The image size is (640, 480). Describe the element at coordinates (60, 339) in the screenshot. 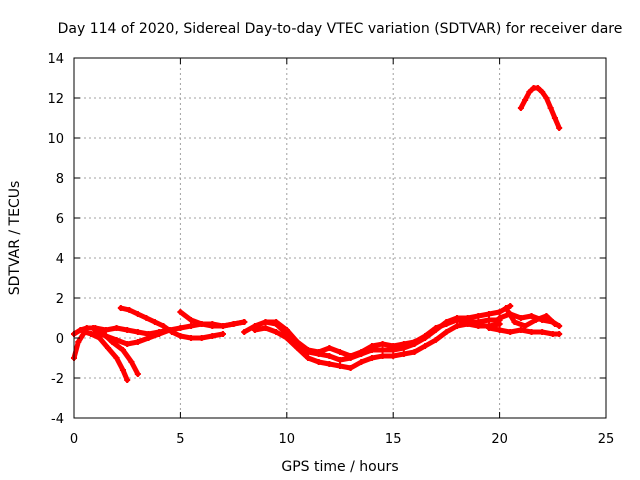

I see `y-tick-label: 0` at that location.